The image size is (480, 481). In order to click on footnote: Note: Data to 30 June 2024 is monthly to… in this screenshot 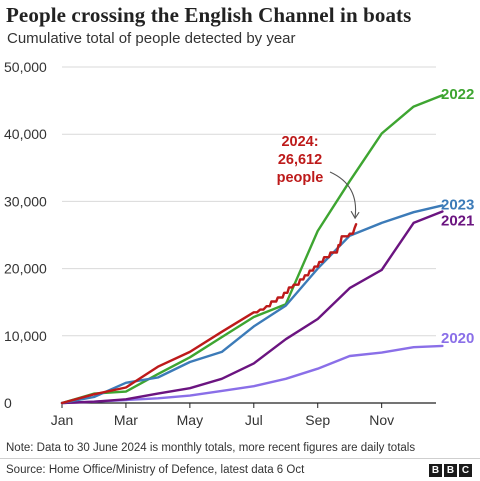, I will do `click(211, 448)`.